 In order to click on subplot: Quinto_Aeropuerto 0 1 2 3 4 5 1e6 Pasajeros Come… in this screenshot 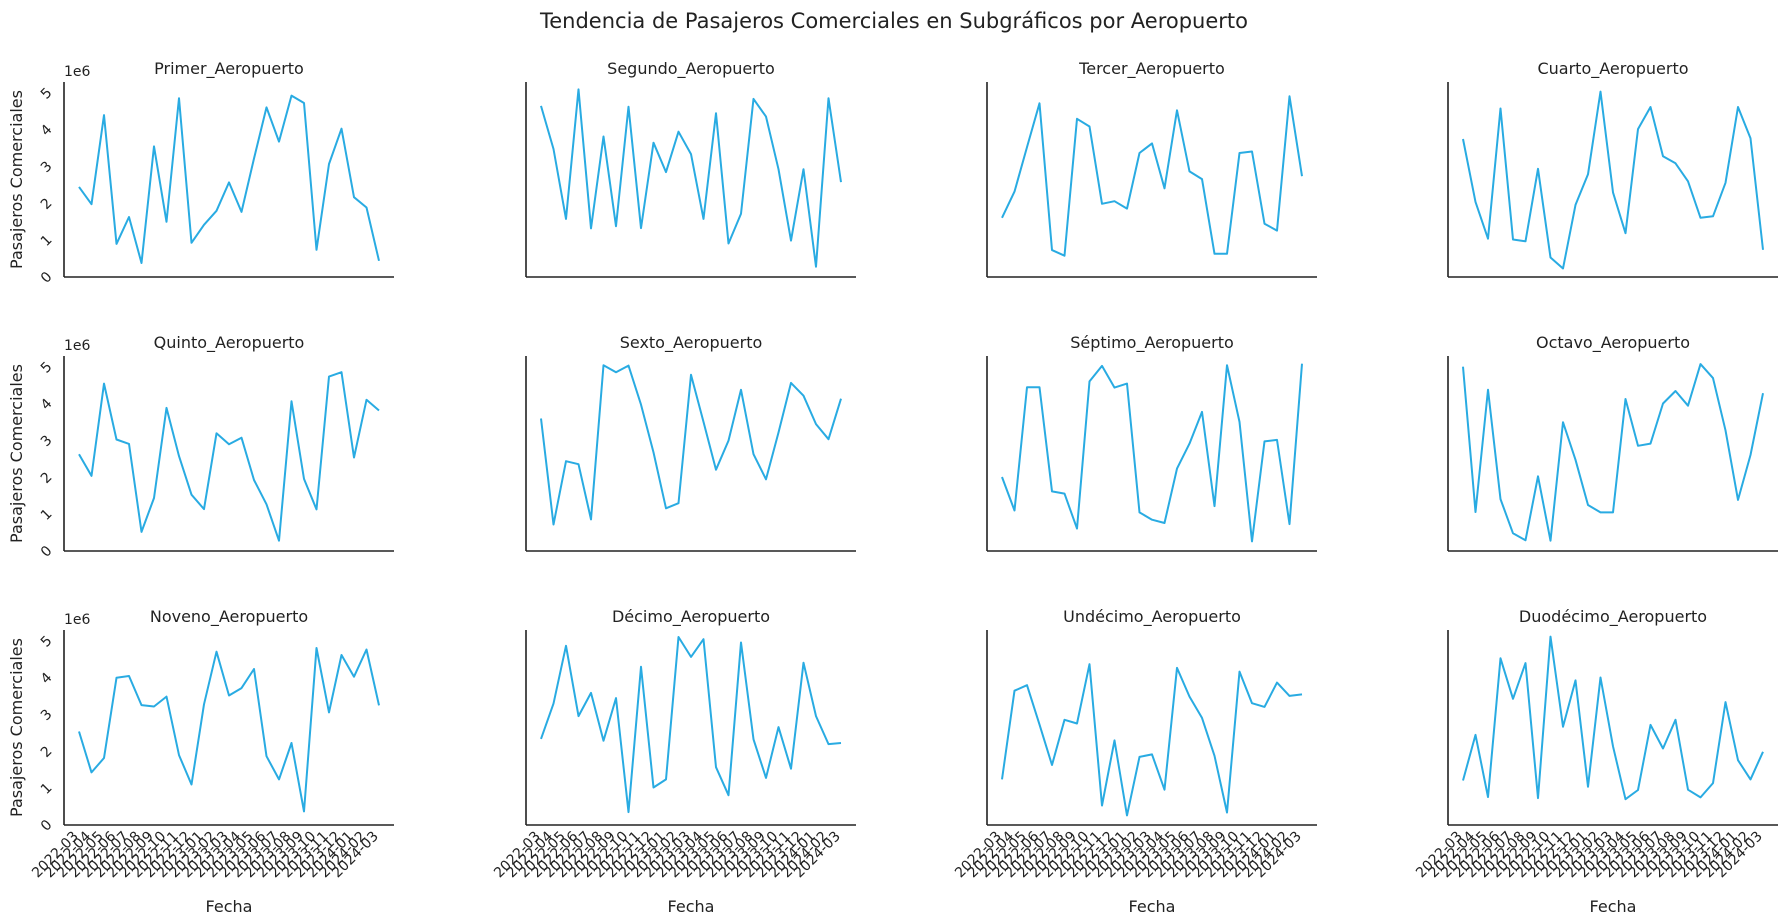, I will do `click(200, 447)`.